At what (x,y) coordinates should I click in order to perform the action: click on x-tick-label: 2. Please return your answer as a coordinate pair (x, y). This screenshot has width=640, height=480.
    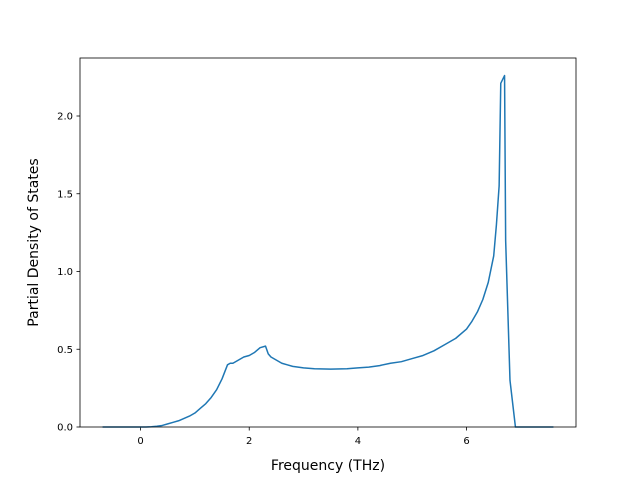
    Looking at the image, I should click on (249, 441).